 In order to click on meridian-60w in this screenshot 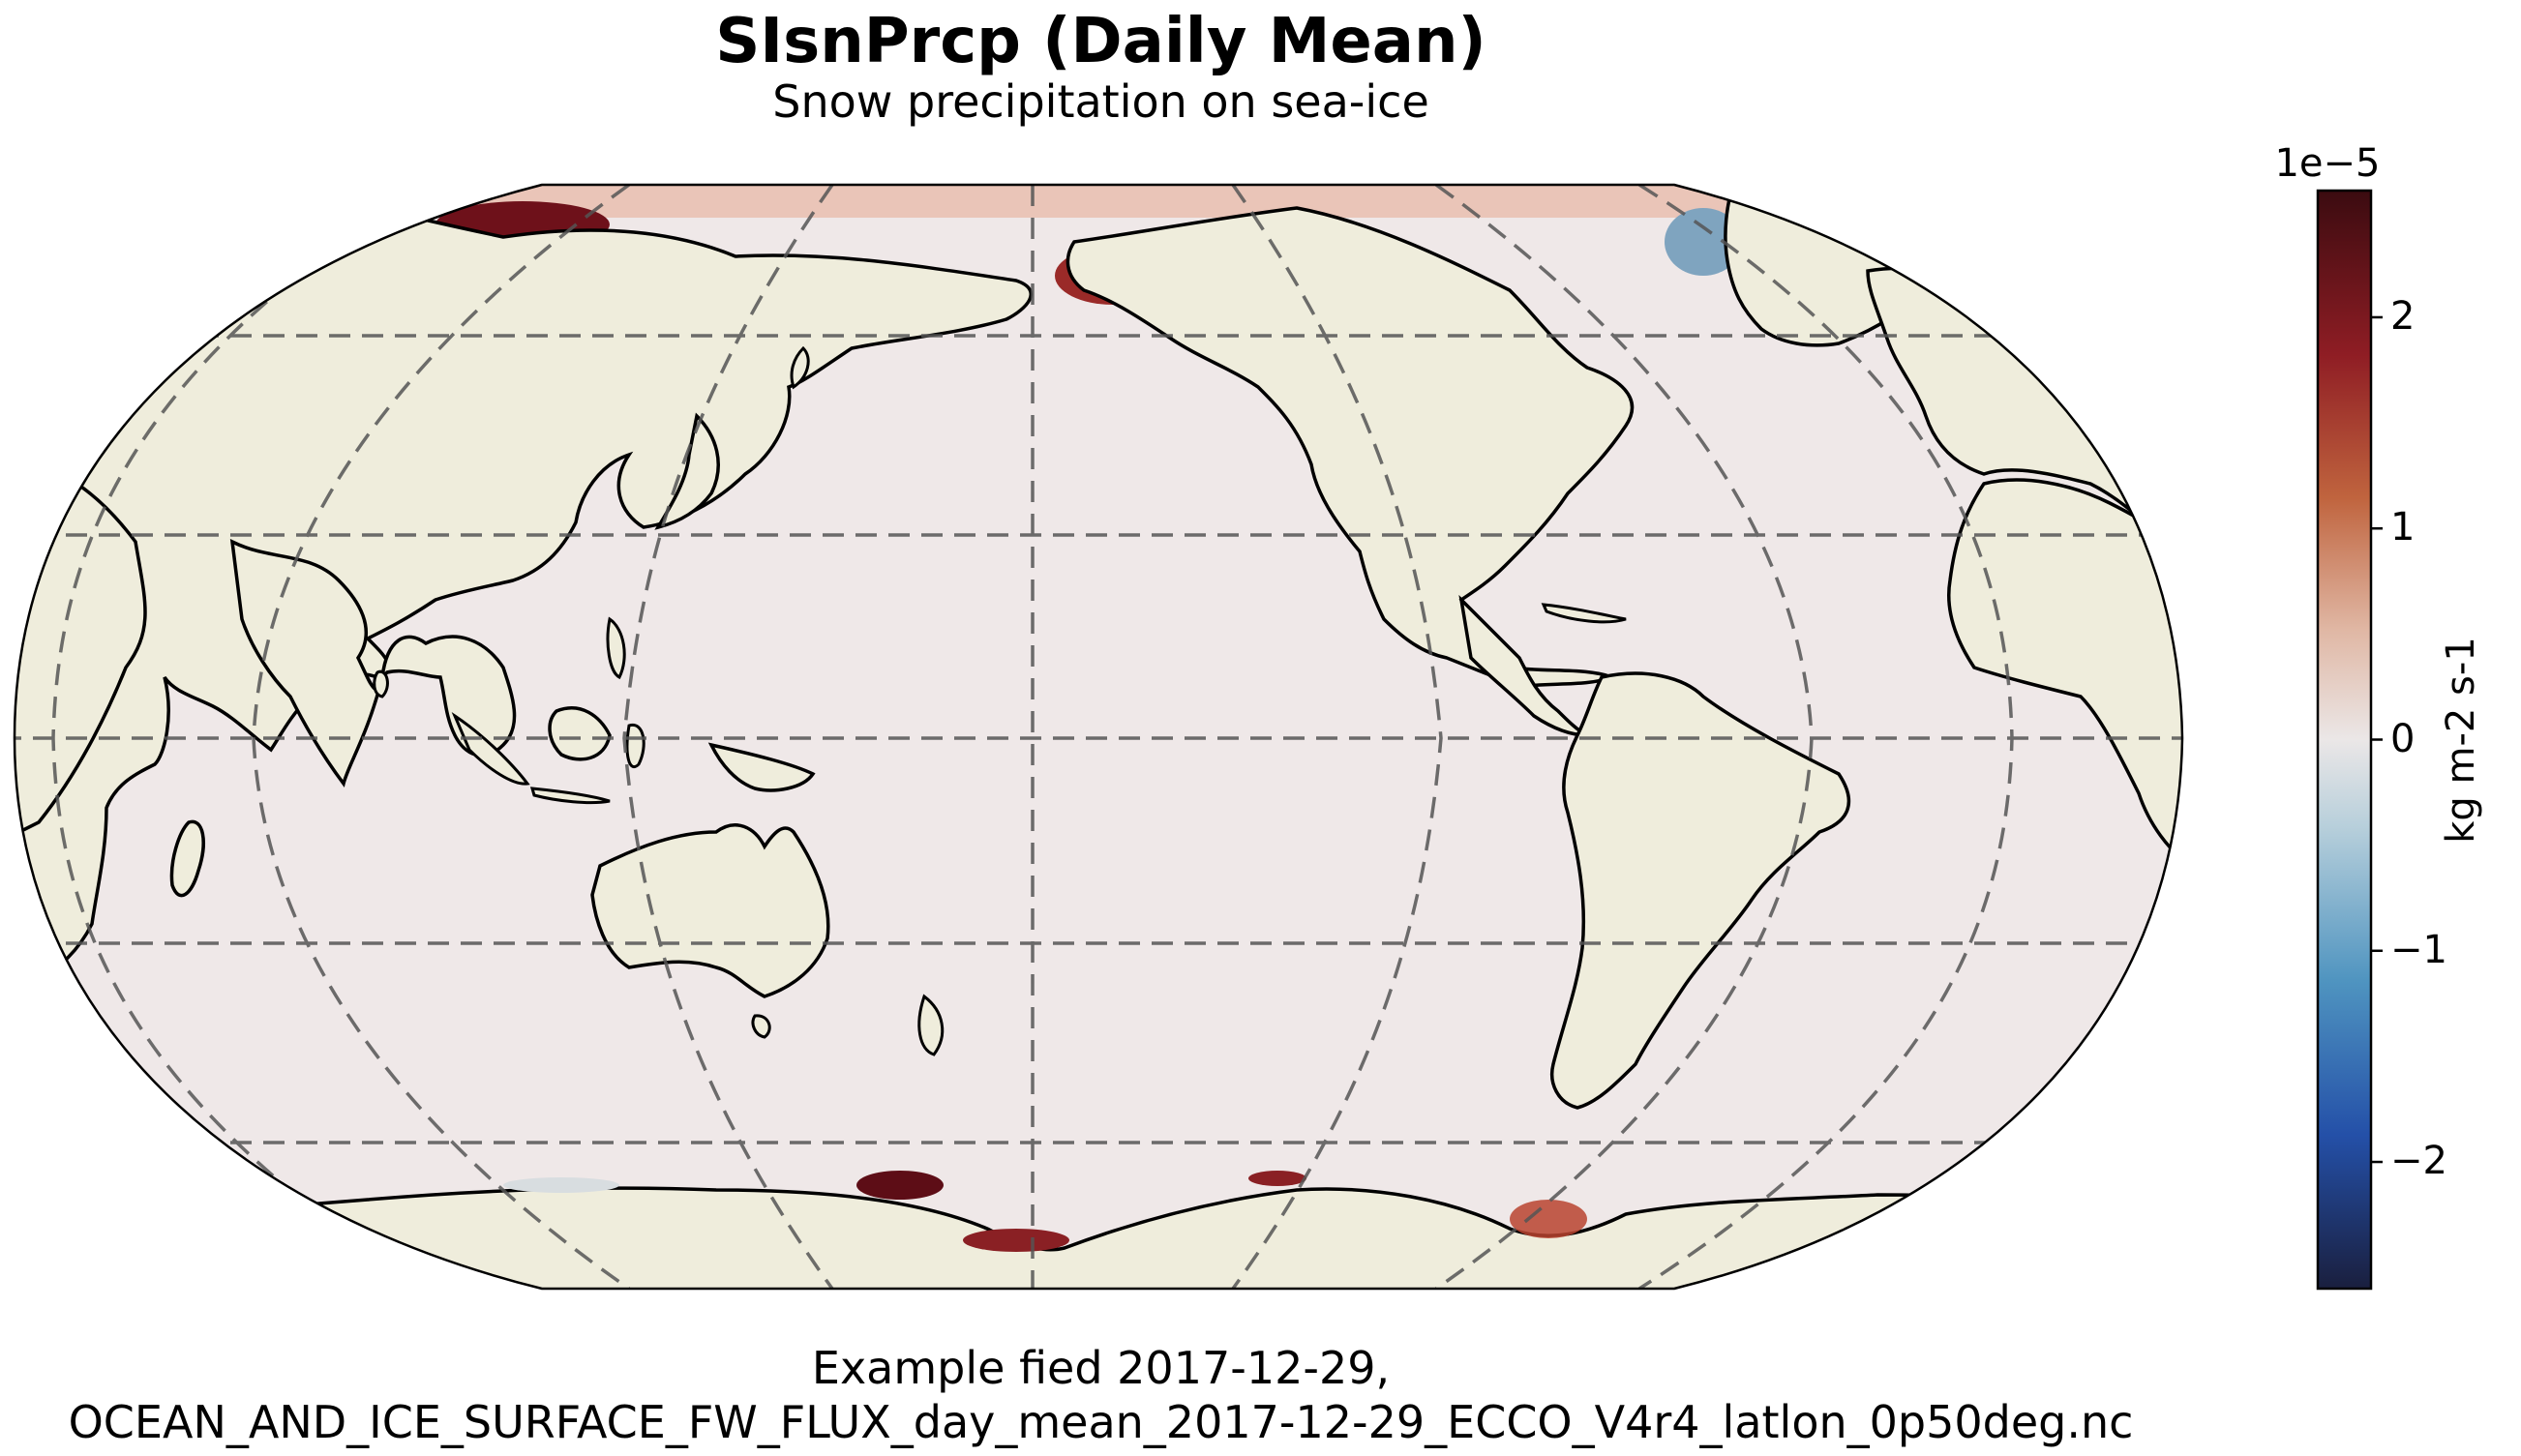, I will do `click(1624, 737)`.